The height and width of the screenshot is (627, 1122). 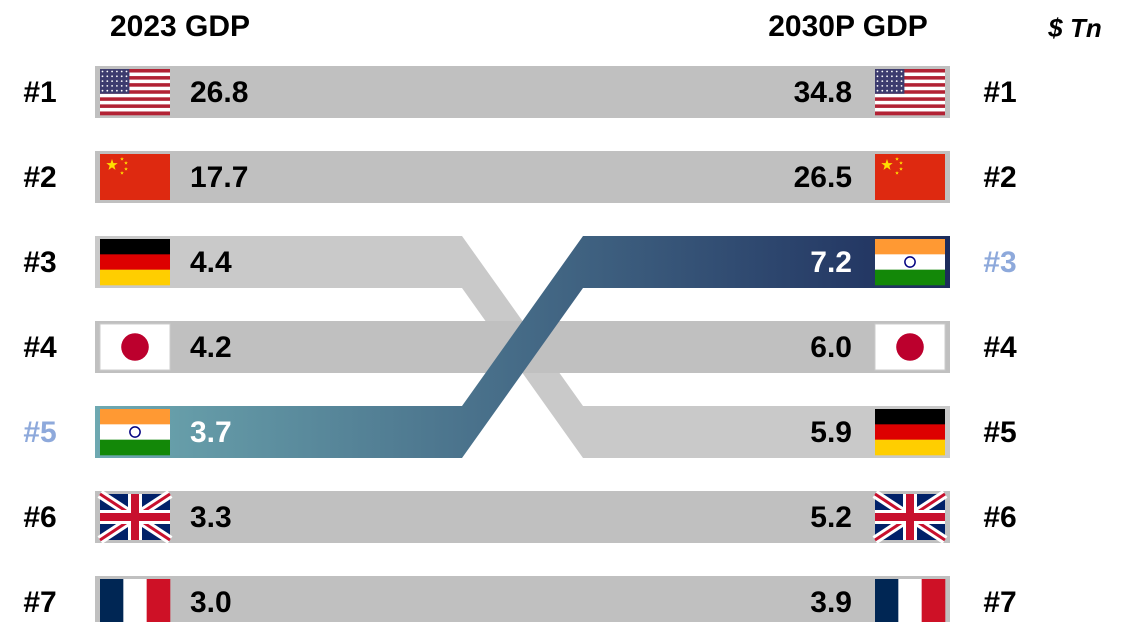 What do you see at coordinates (831, 347) in the screenshot?
I see `right-value: 6.0` at bounding box center [831, 347].